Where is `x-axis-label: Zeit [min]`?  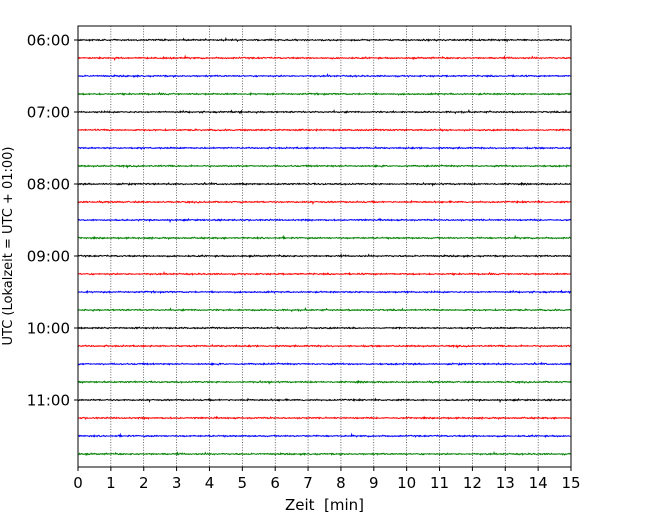
x-axis-label: Zeit [min] is located at coordinates (324, 505).